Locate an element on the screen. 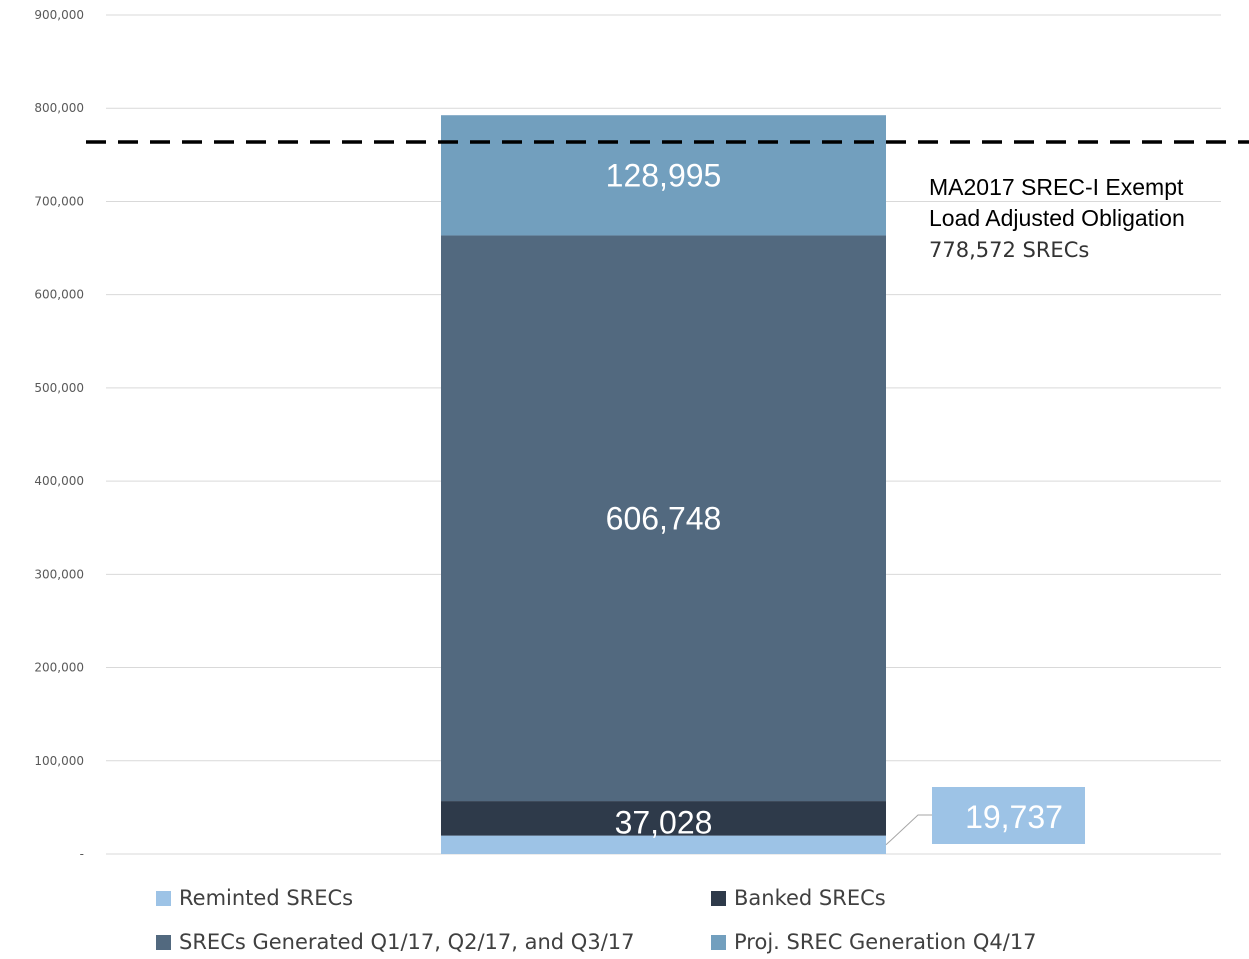  legend-item-reminted: Reminted SRECs is located at coordinates (254, 898).